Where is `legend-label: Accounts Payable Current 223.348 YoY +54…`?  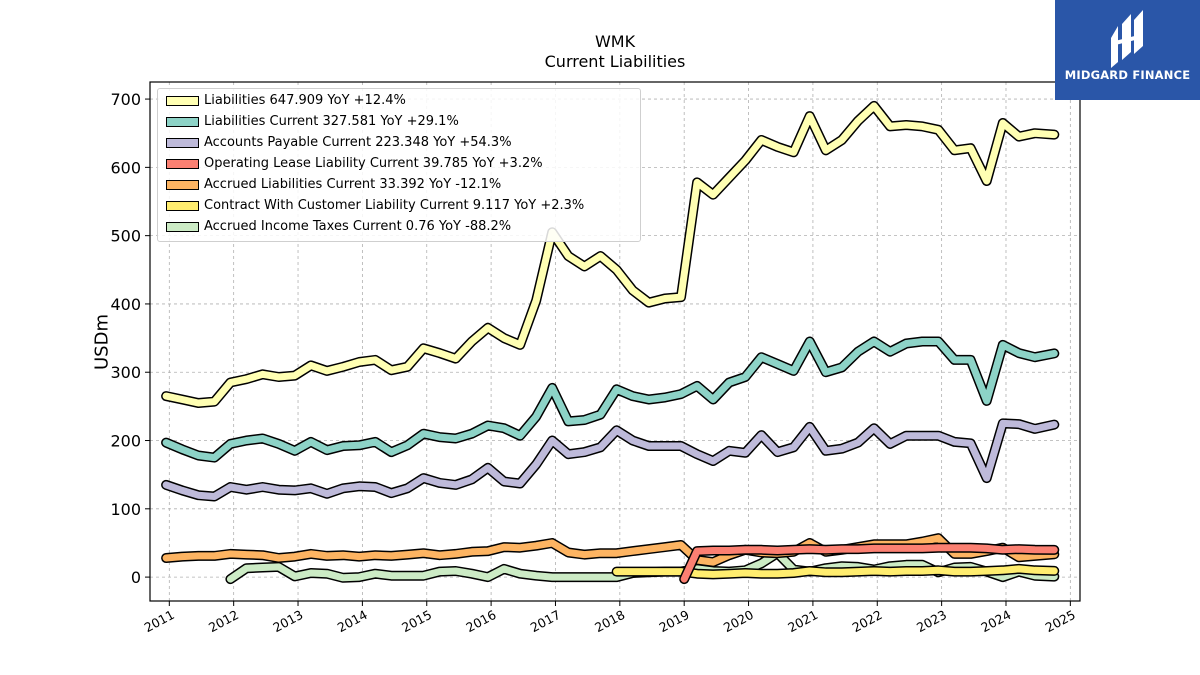 legend-label: Accounts Payable Current 223.348 YoY +54… is located at coordinates (358, 142).